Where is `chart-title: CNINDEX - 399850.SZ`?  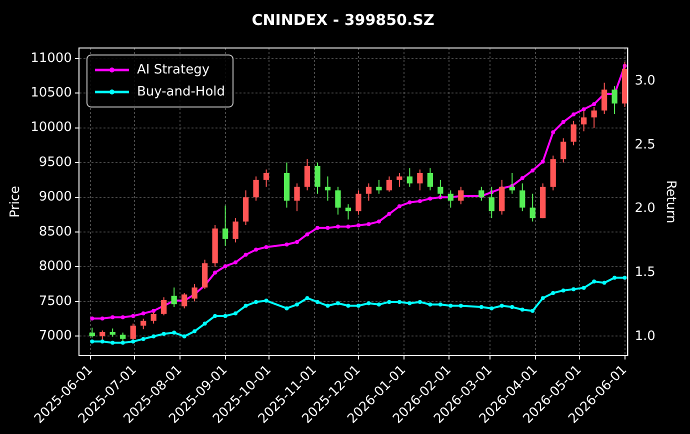
chart-title: CNINDEX - 399850.SZ is located at coordinates (343, 19).